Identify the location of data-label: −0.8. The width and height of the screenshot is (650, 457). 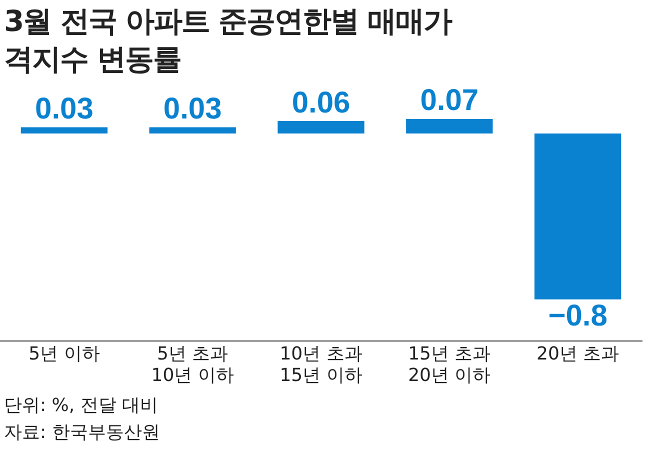
(578, 316).